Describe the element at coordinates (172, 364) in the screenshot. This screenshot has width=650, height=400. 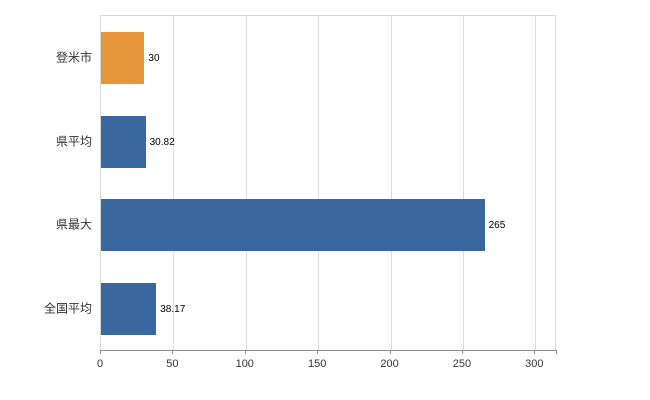
I see `tick-label-50: 50` at that location.